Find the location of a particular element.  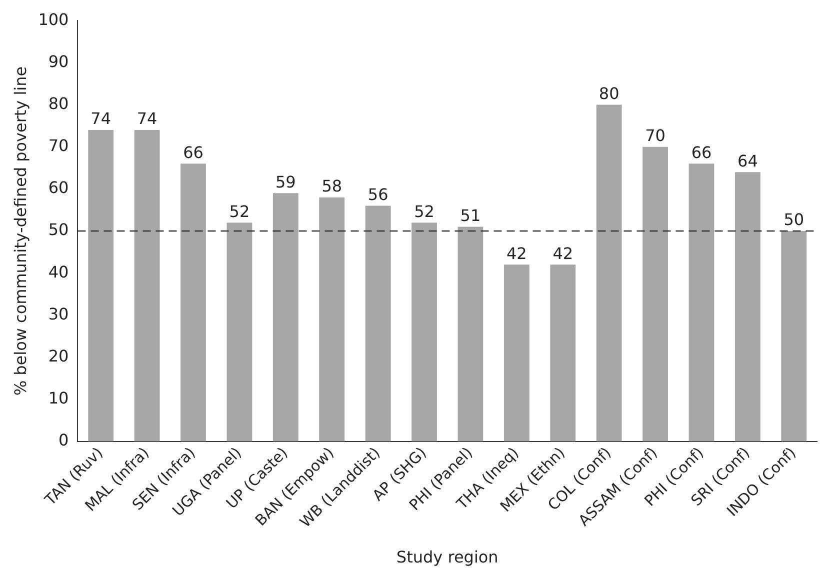

data-label: 58 is located at coordinates (332, 186).